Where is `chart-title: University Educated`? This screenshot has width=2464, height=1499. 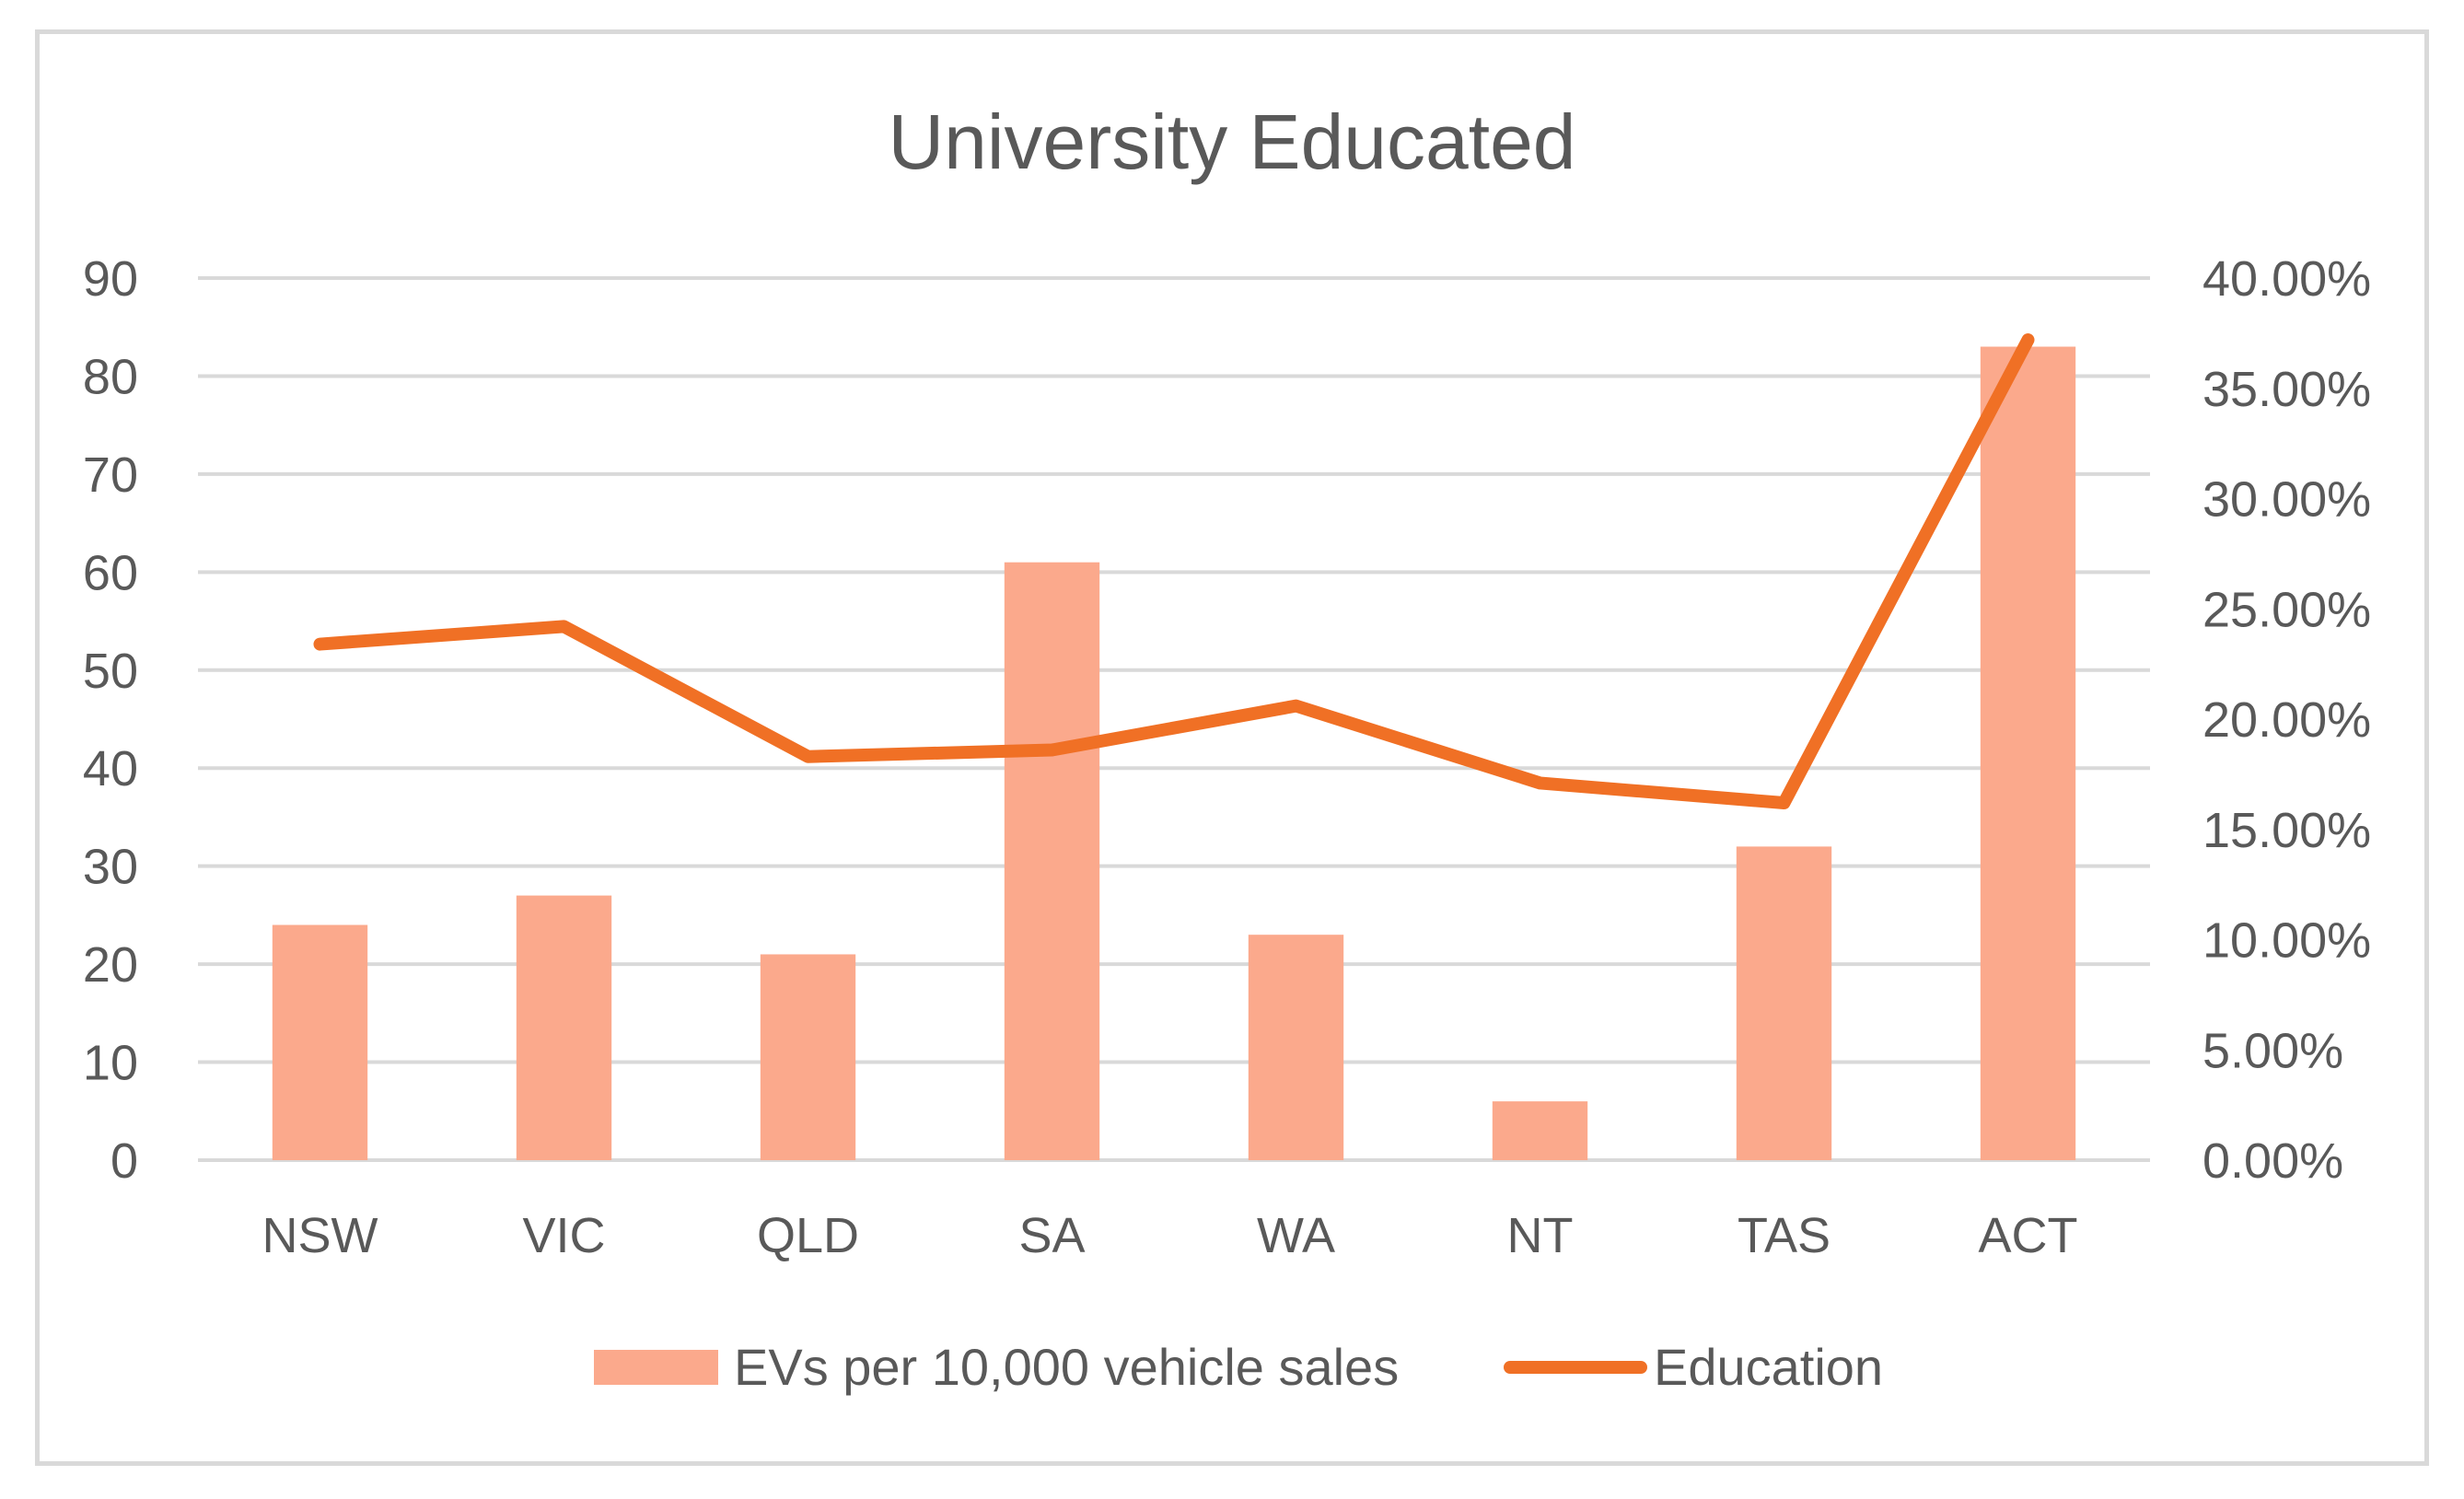
chart-title: University Educated is located at coordinates (1231, 142).